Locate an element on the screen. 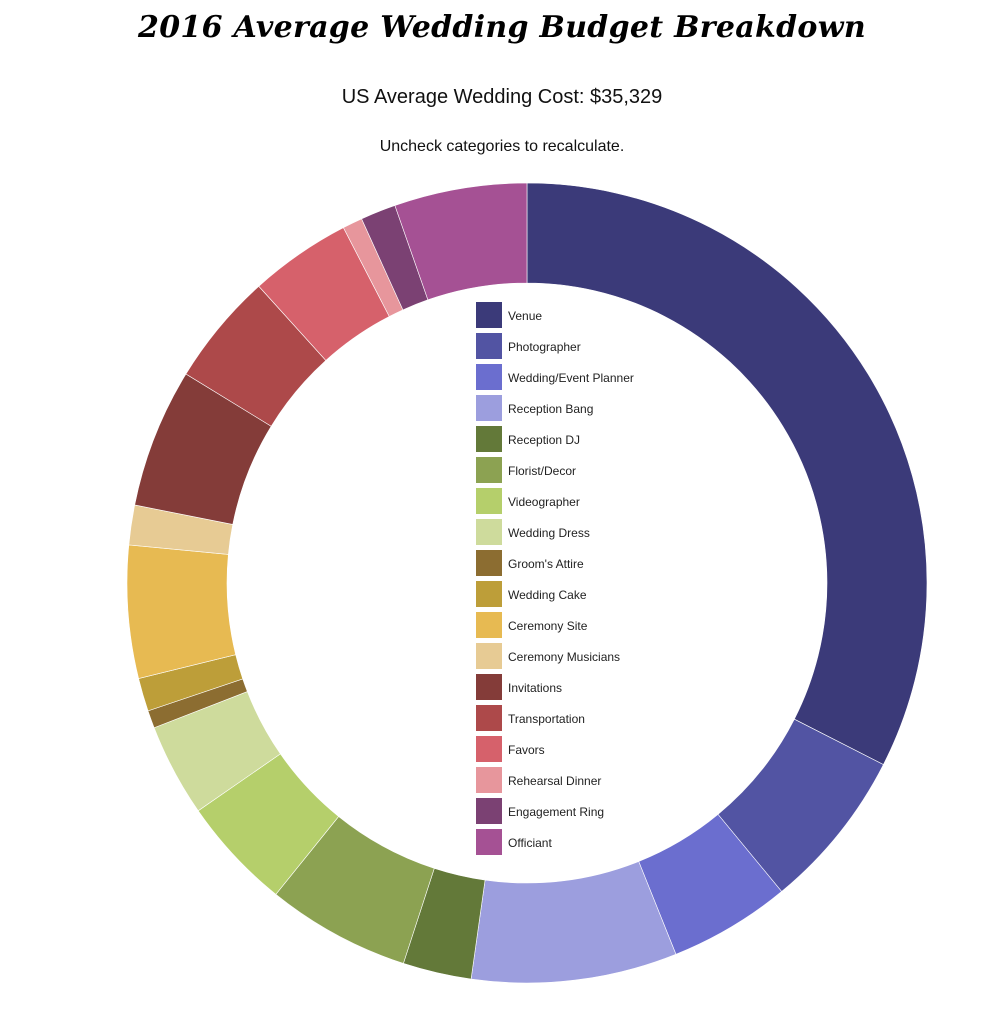 This screenshot has width=1004, height=1009. legend-item-transportation: Transportation is located at coordinates (530, 718).